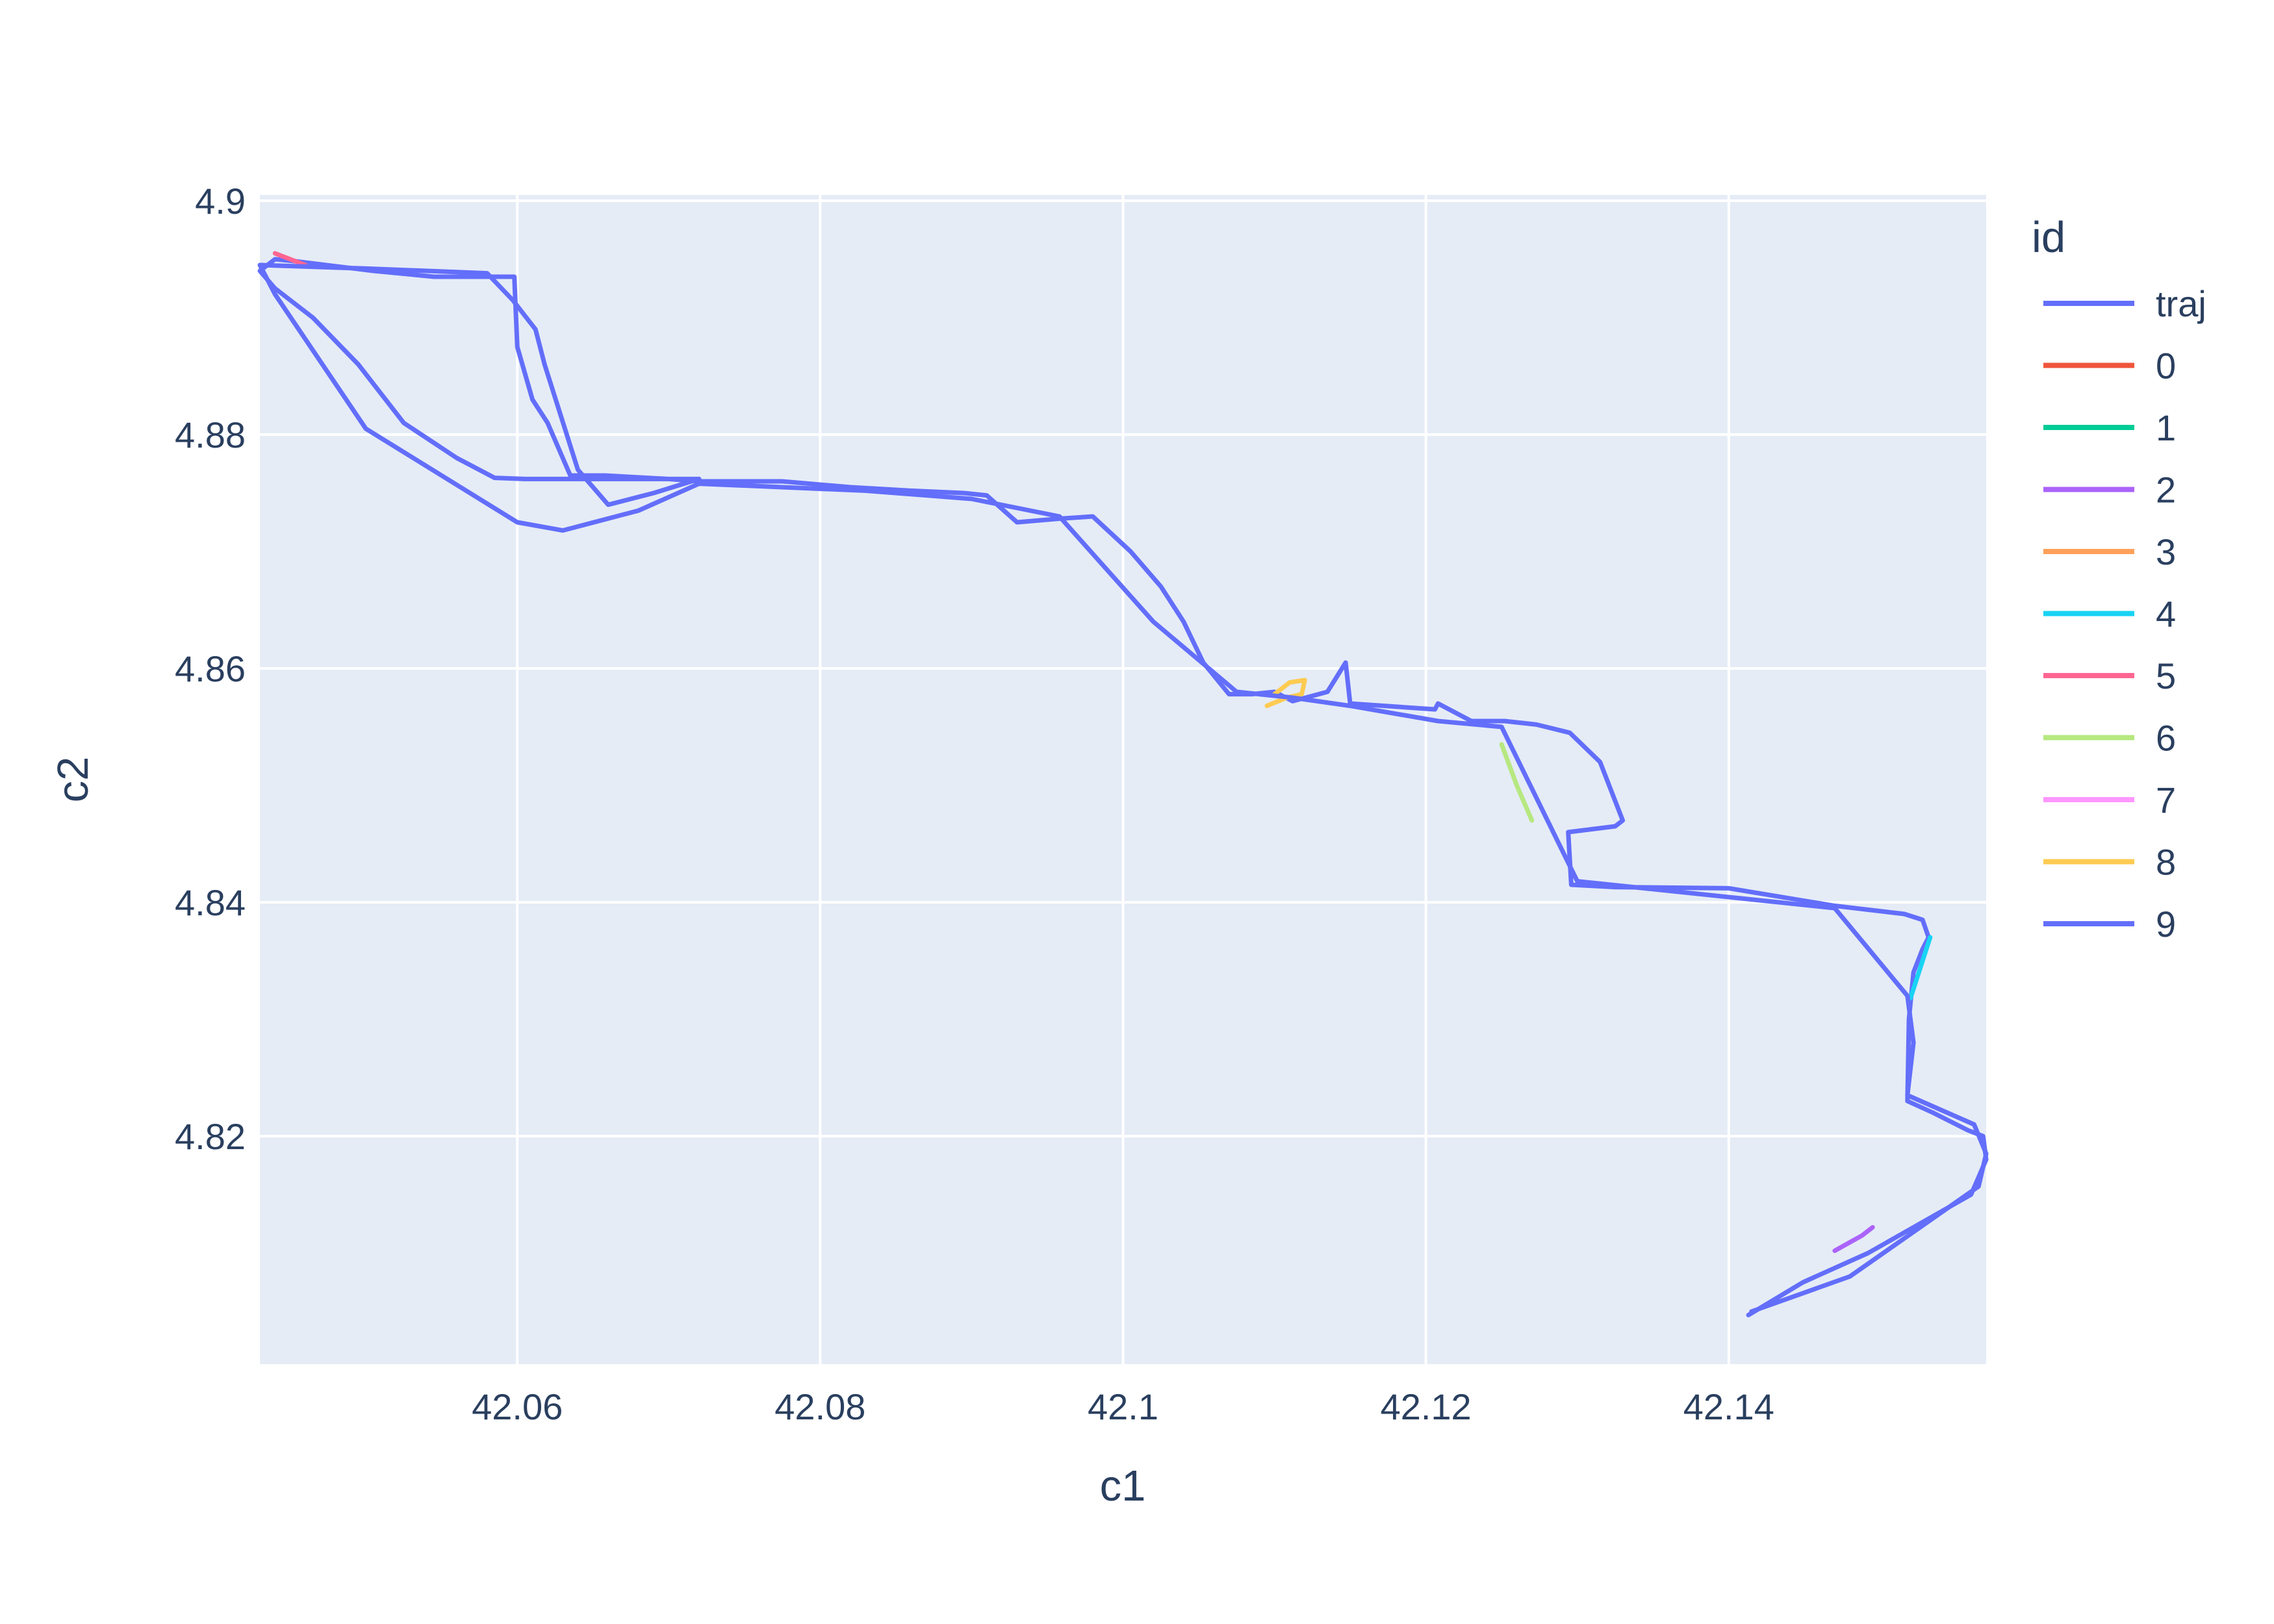 The width and height of the screenshot is (2274, 1624). What do you see at coordinates (2109, 490) in the screenshot?
I see `legend-item-2: 2` at bounding box center [2109, 490].